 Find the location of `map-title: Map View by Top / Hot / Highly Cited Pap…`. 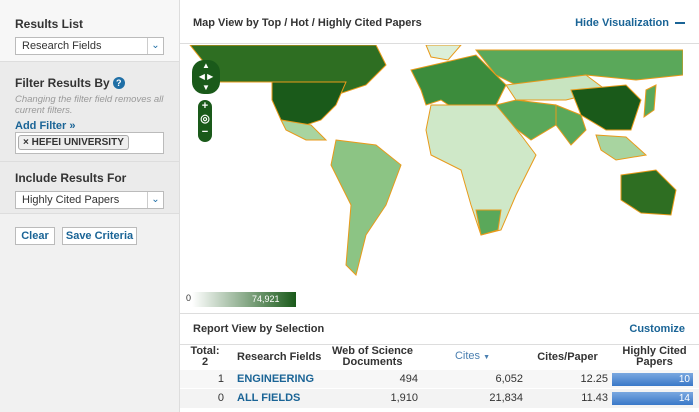

map-title: Map View by Top / Hot / Highly Cited Pap… is located at coordinates (307, 23).